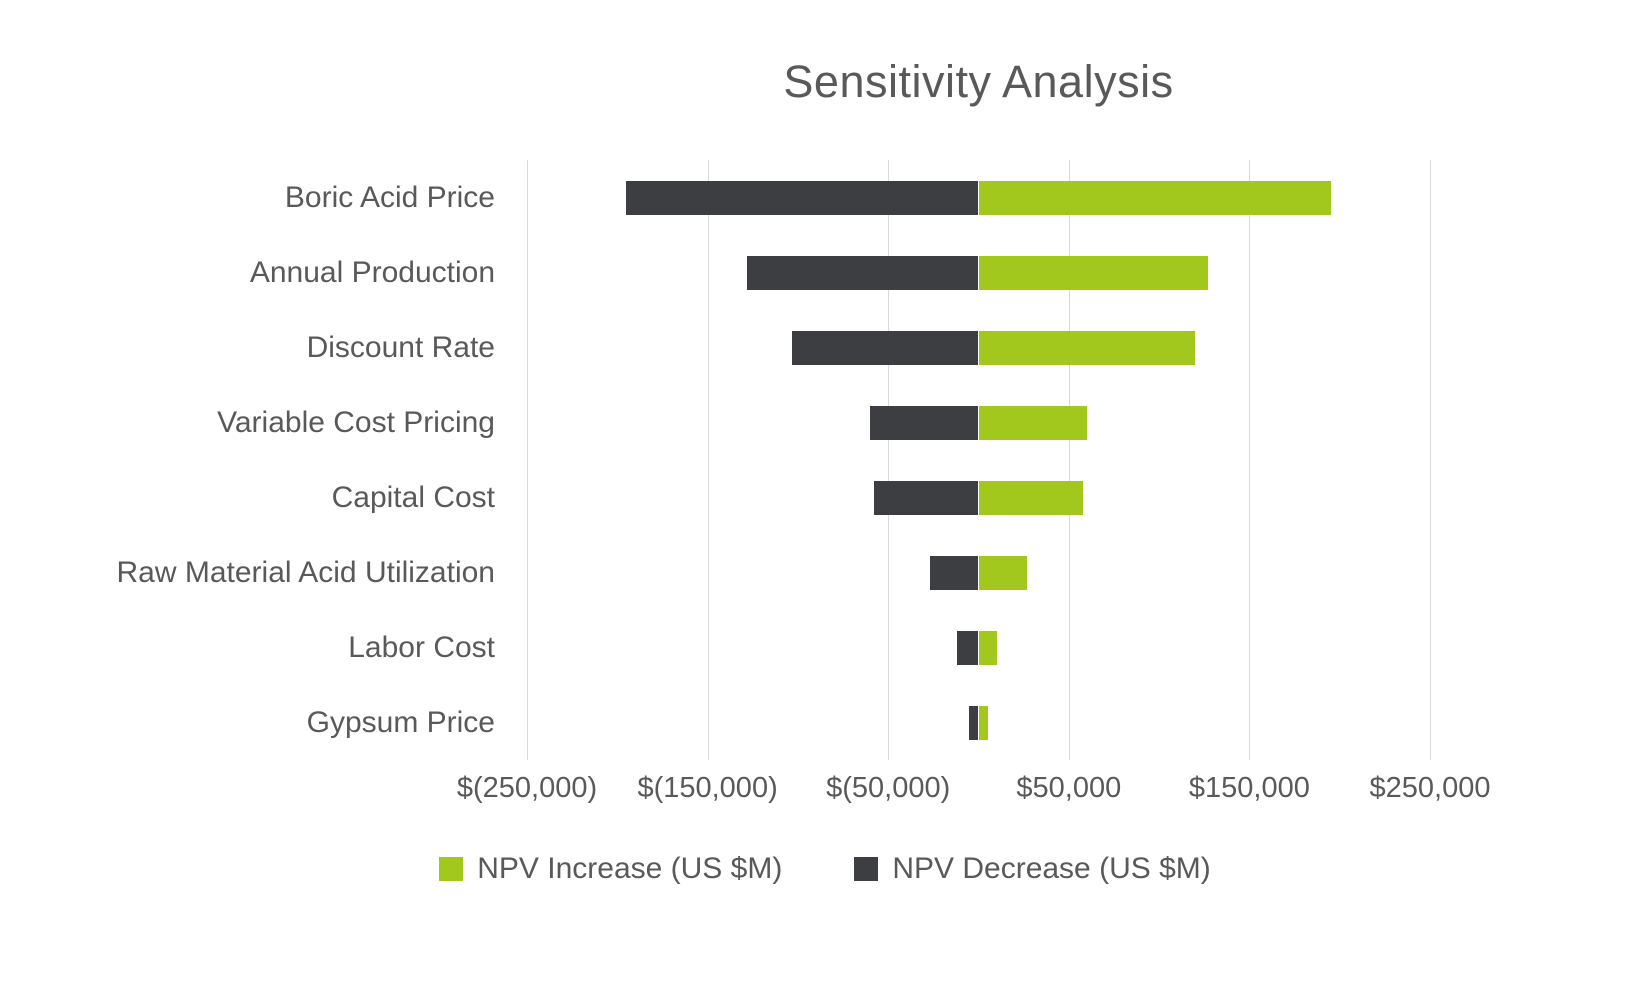 The width and height of the screenshot is (1650, 990). I want to click on npv-increase-label: NPV Increase (US $M), so click(630, 868).